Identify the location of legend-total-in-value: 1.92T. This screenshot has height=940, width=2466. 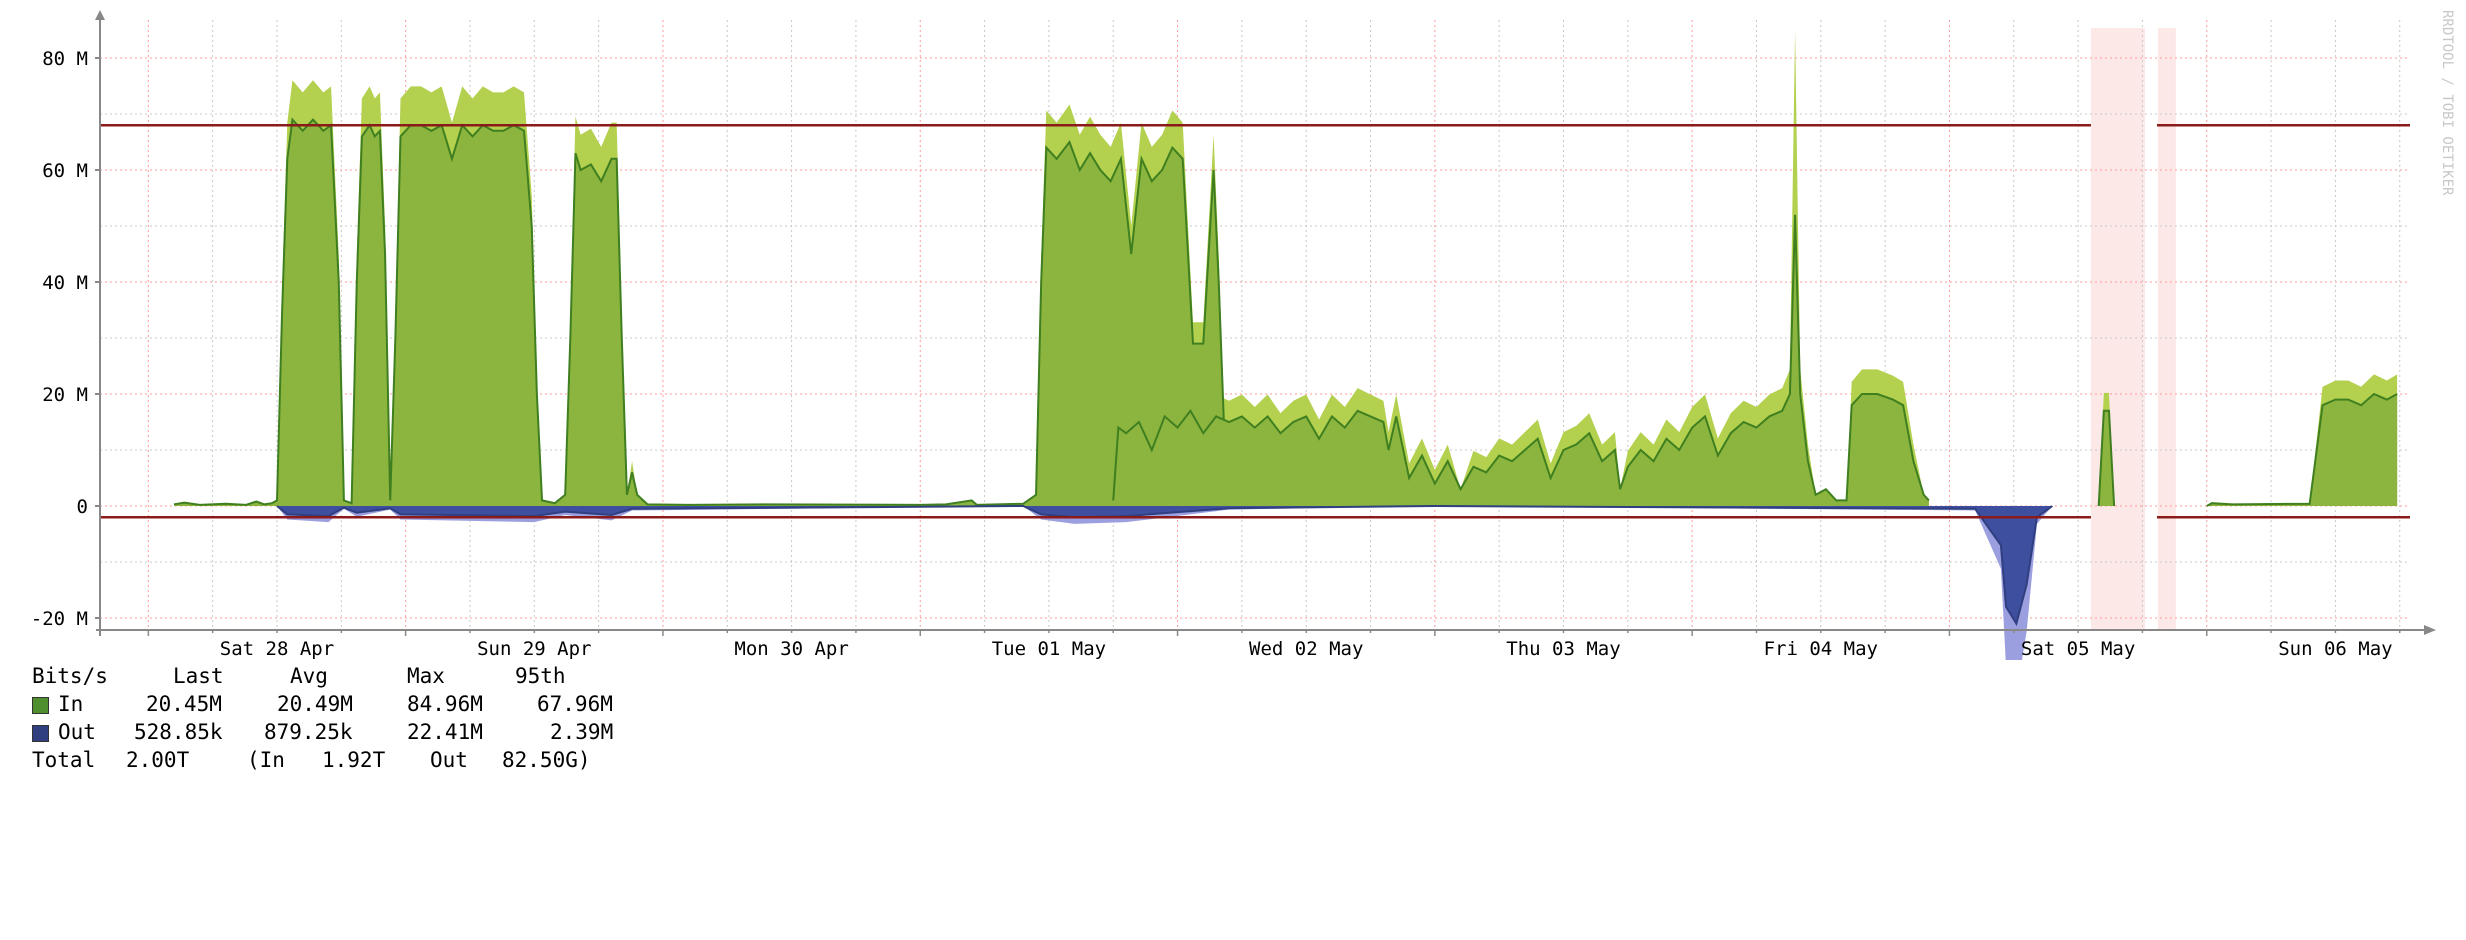
(354, 760).